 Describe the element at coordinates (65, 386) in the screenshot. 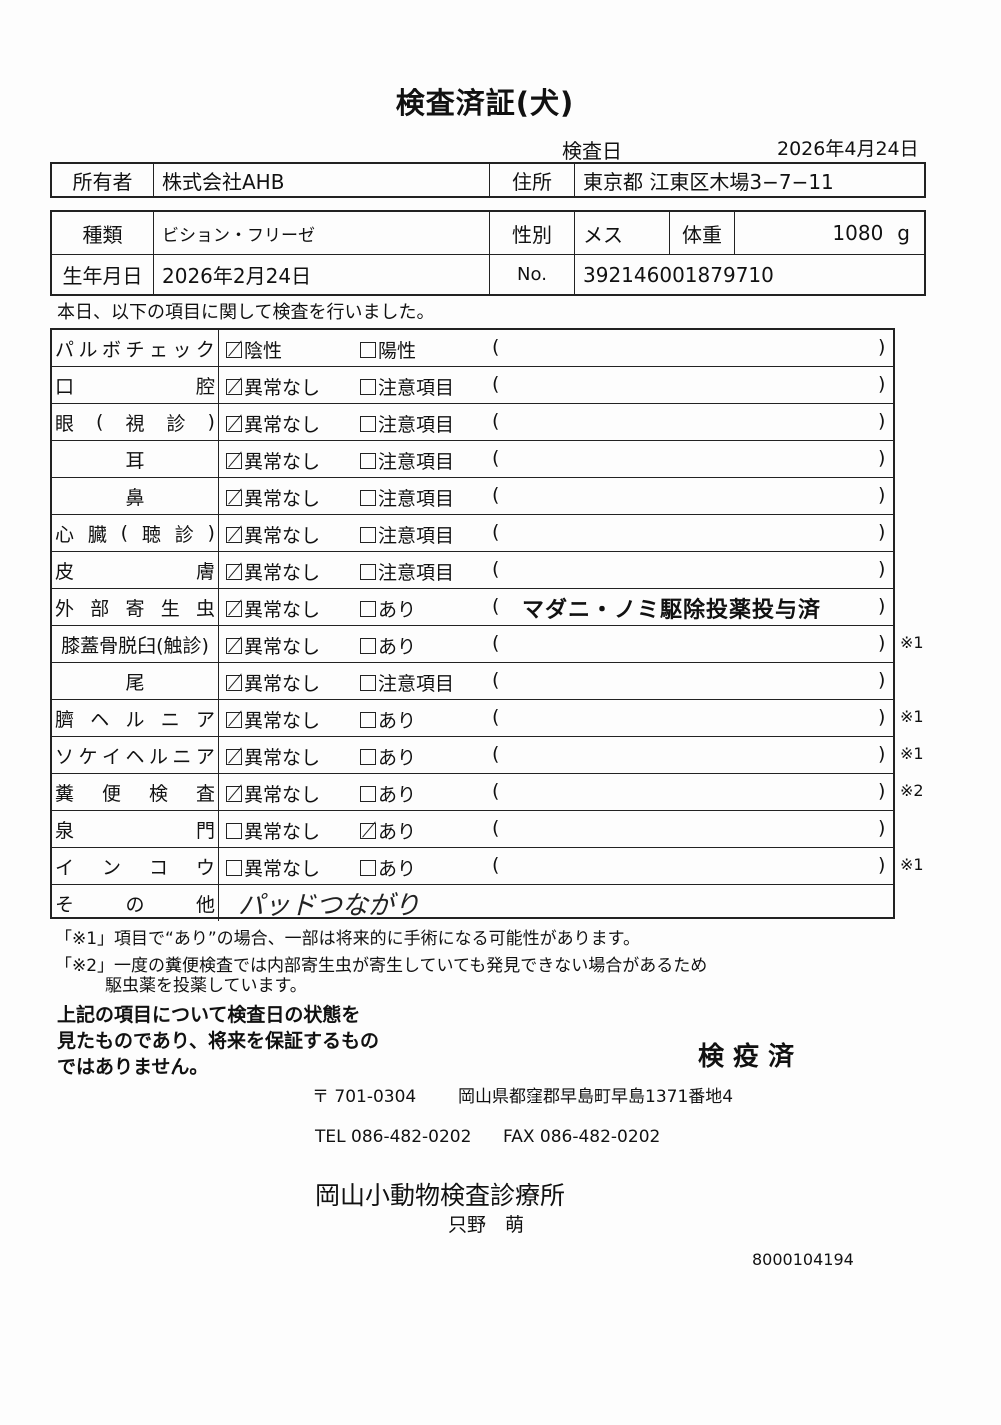

I see `row-label-char: 口` at that location.